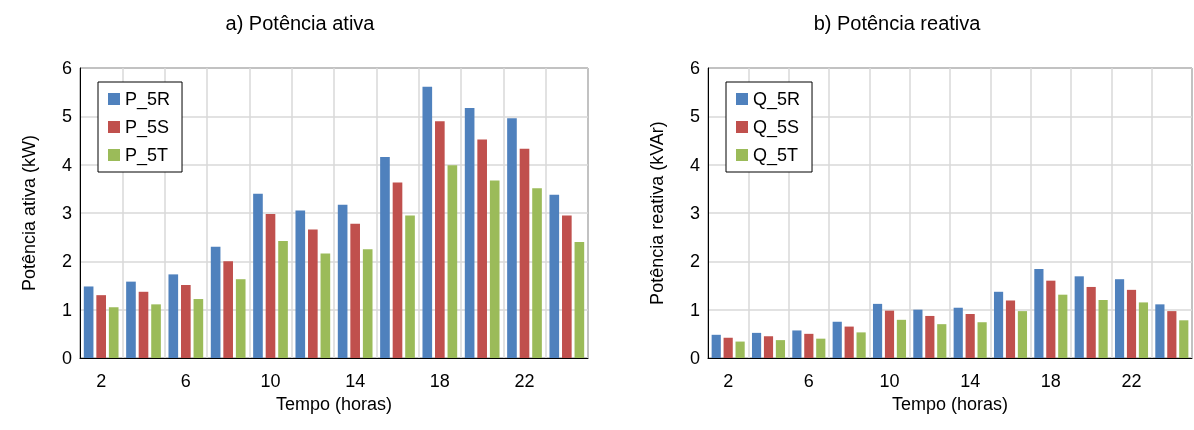  What do you see at coordinates (148, 99) in the screenshot?
I see `legend-label: P_5R` at bounding box center [148, 99].